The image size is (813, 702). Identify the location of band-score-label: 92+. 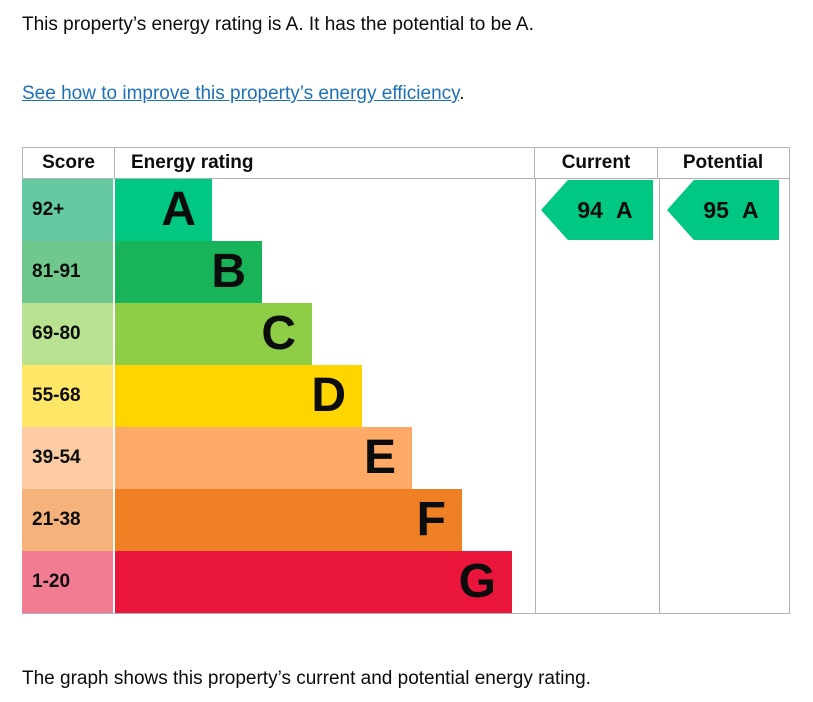
(48, 209).